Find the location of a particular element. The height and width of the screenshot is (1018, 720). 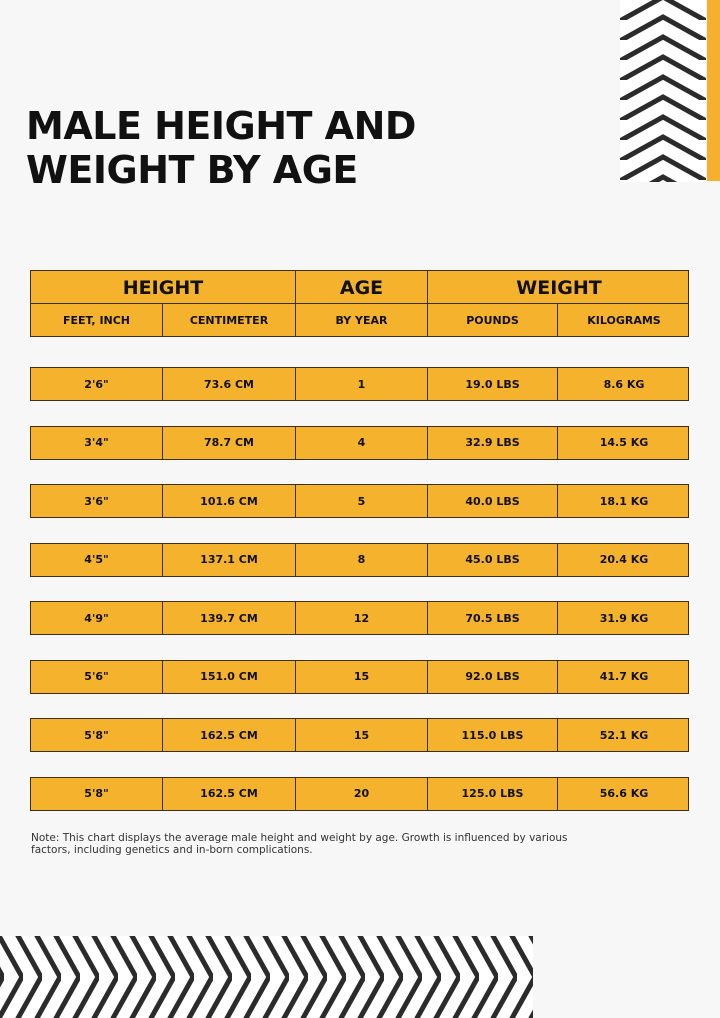

cell-feet-inch: 3'4" is located at coordinates (97, 442).